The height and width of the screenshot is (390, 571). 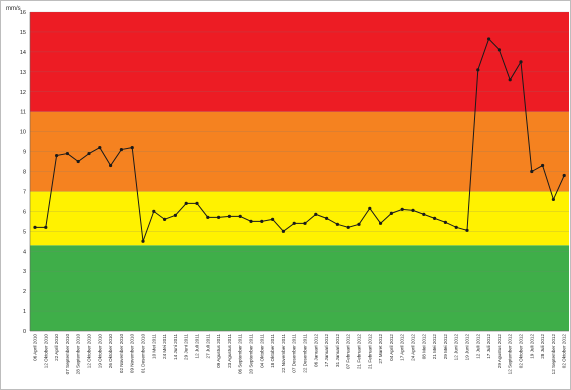 I want to click on x-tick-label-48: 12 September 2012, so click(x=553, y=354).